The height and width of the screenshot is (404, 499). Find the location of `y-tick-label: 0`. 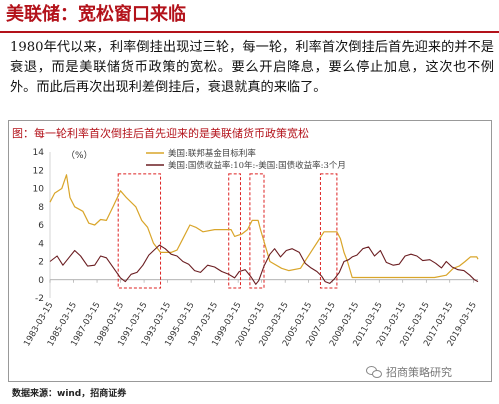

y-tick-label: 0 is located at coordinates (41, 281).